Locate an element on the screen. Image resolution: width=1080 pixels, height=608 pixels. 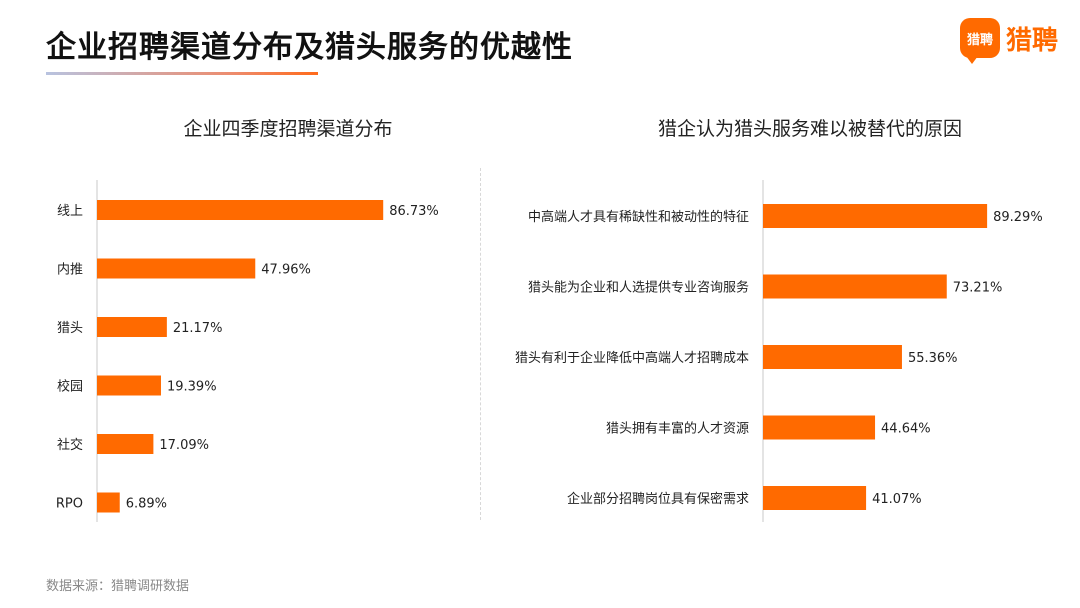
brand-logo-icon: 猎聘 is located at coordinates (979, 41).